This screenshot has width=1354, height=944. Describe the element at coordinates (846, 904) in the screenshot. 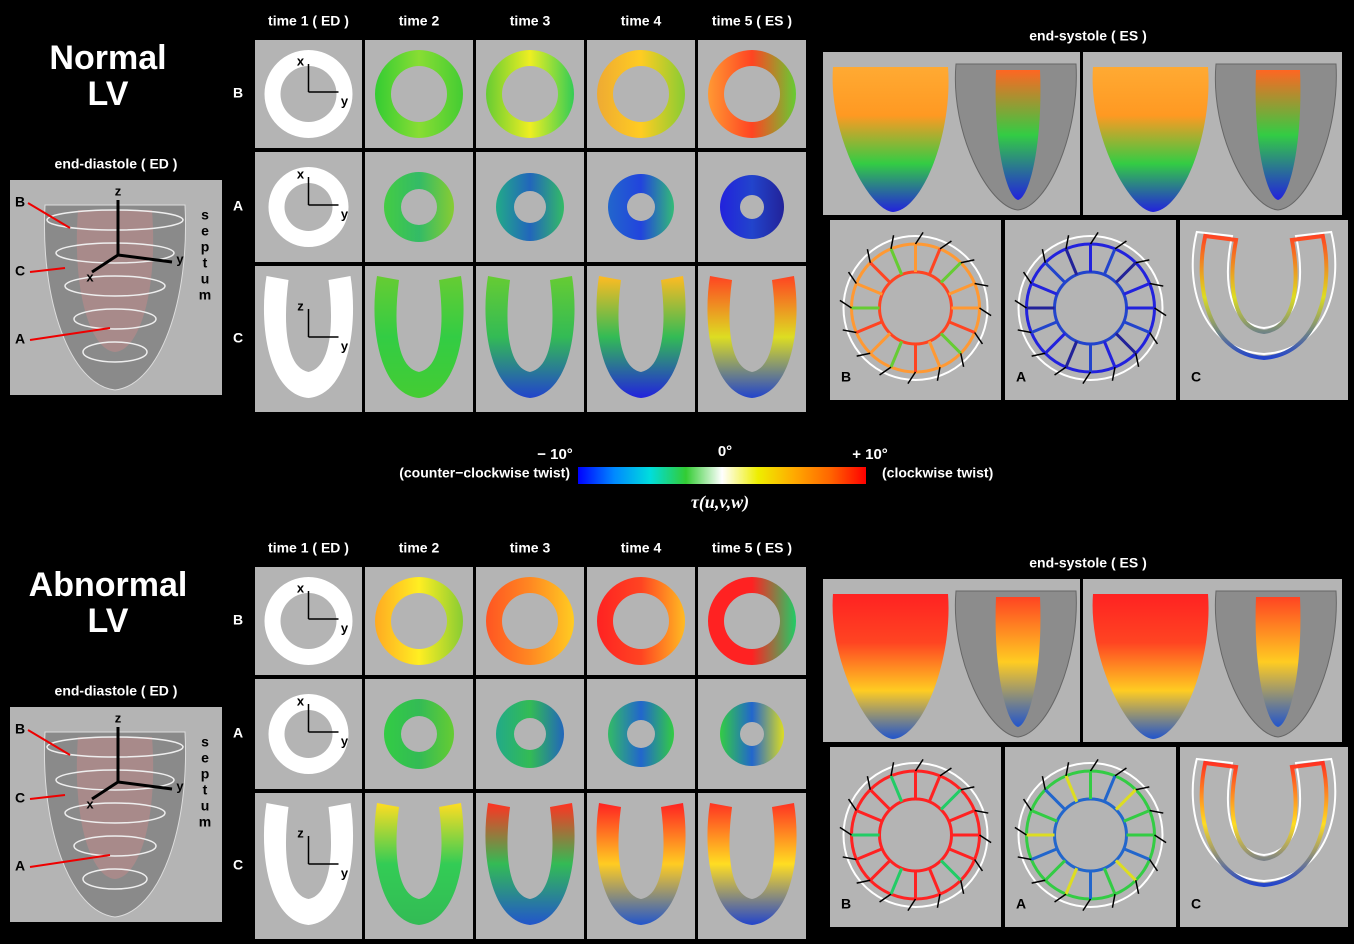

I see `ring-label: B` at that location.